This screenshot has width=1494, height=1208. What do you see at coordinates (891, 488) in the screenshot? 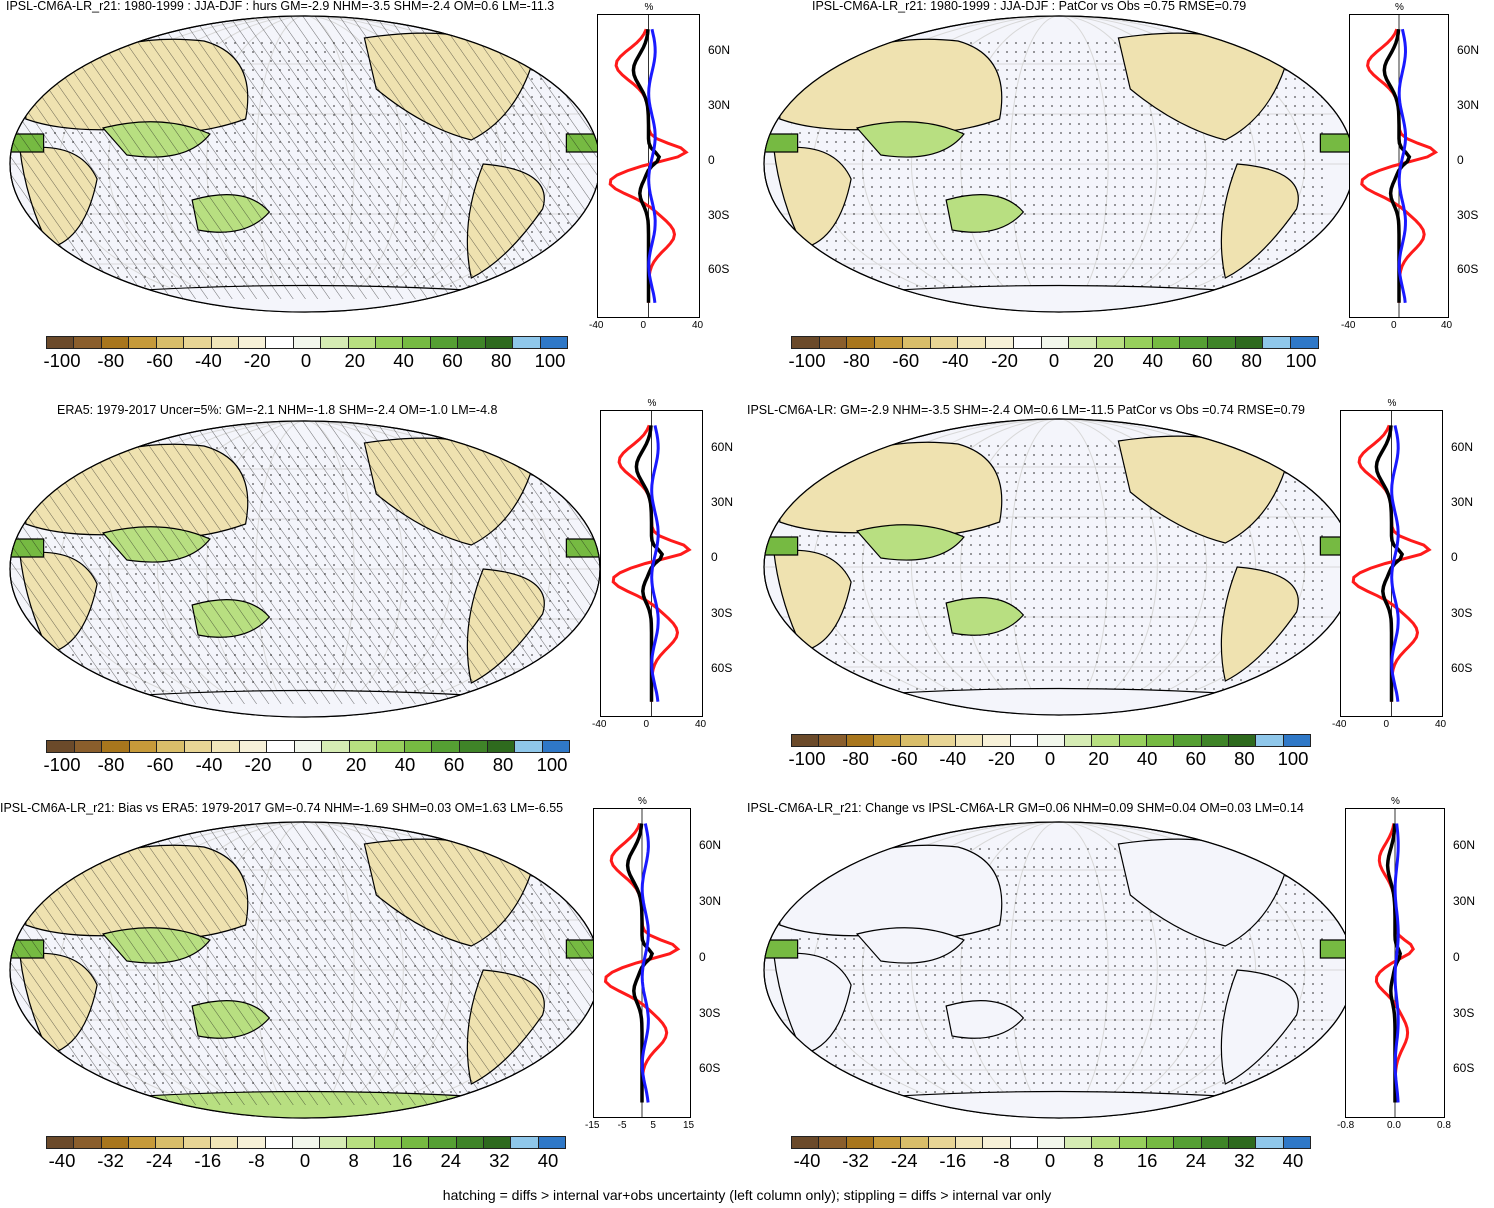
I see `continent-eurasia` at bounding box center [891, 488].